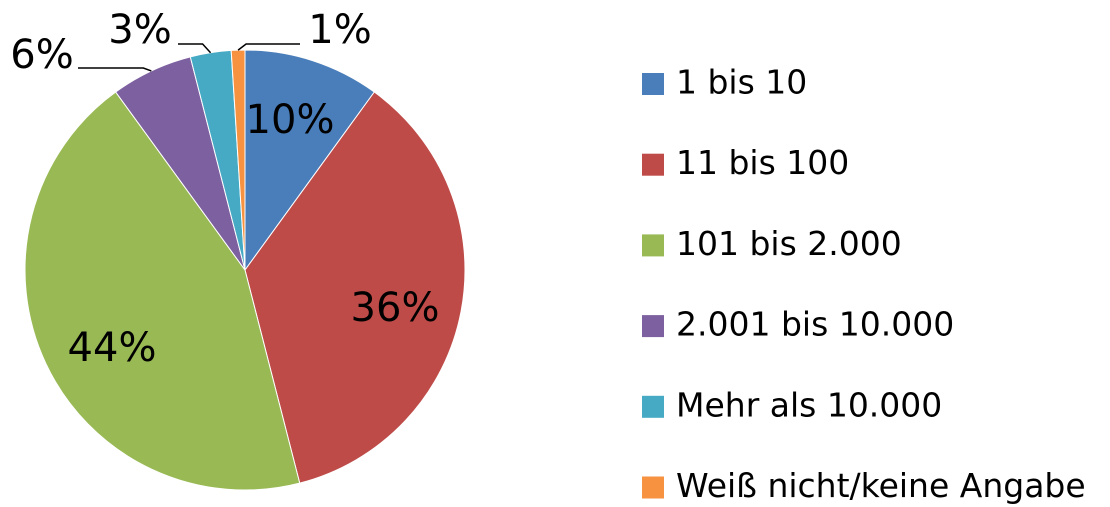 The width and height of the screenshot is (1110, 507). I want to click on data-label: 44%, so click(112, 348).